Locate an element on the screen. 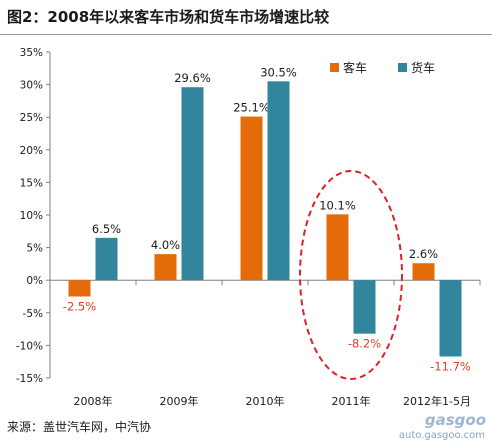 The width and height of the screenshot is (492, 448). y-tick-label: 20% is located at coordinates (31, 151).